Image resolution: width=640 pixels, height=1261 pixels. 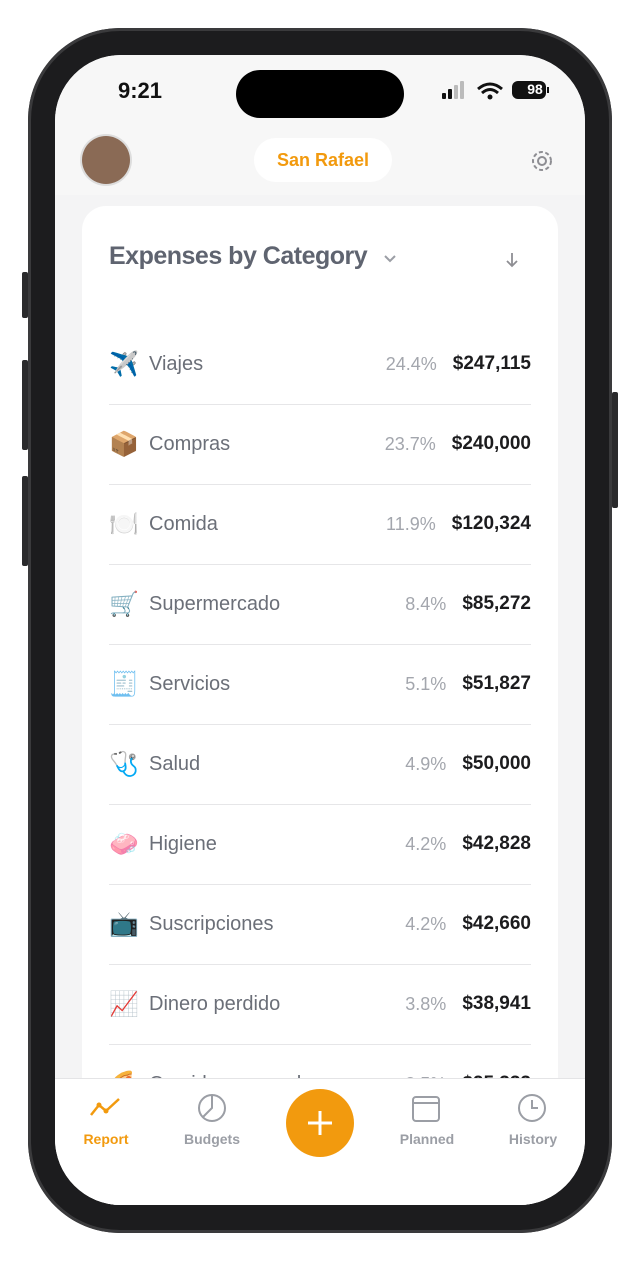 What do you see at coordinates (176, 363) in the screenshot?
I see `category-name: Viajes` at bounding box center [176, 363].